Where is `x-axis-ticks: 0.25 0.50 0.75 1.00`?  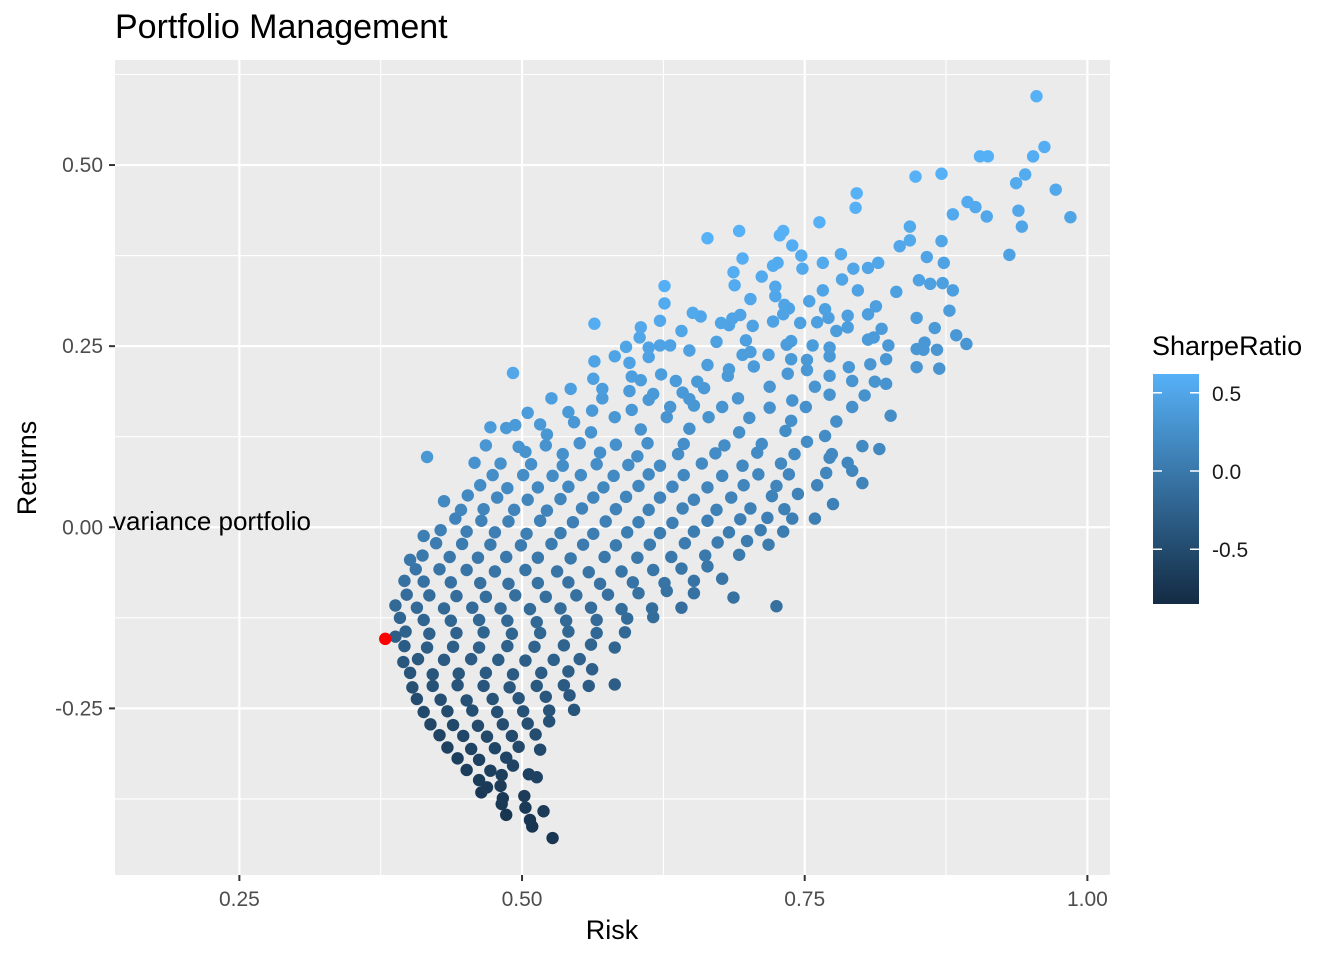
x-axis-ticks: 0.25 0.50 0.75 1.00 is located at coordinates (663, 893).